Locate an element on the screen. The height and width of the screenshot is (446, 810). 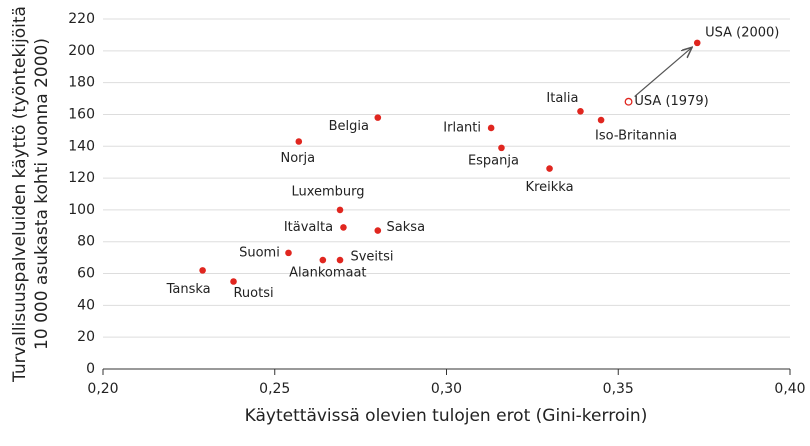
point-label: Saksa is located at coordinates (406, 227).